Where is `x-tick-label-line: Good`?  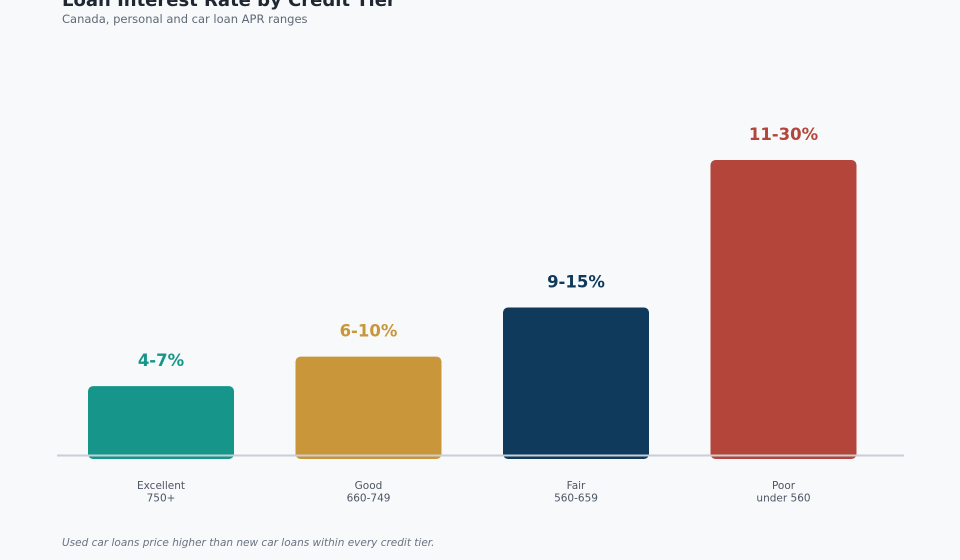
x-tick-label-line: Good is located at coordinates (369, 486).